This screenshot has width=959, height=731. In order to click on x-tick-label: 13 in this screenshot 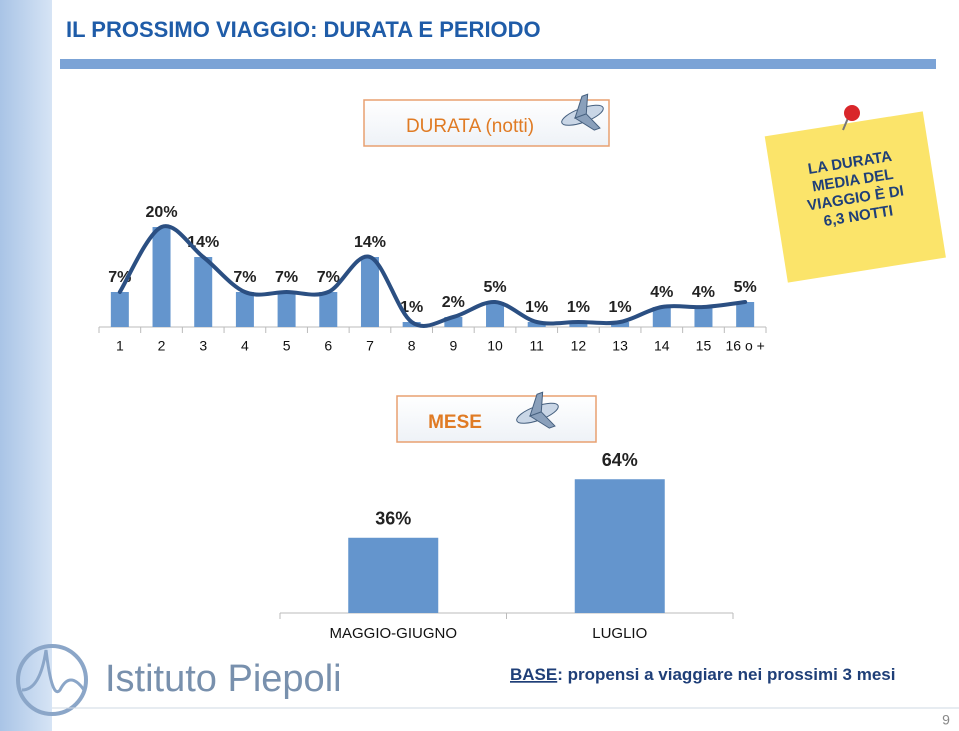, I will do `click(620, 346)`.